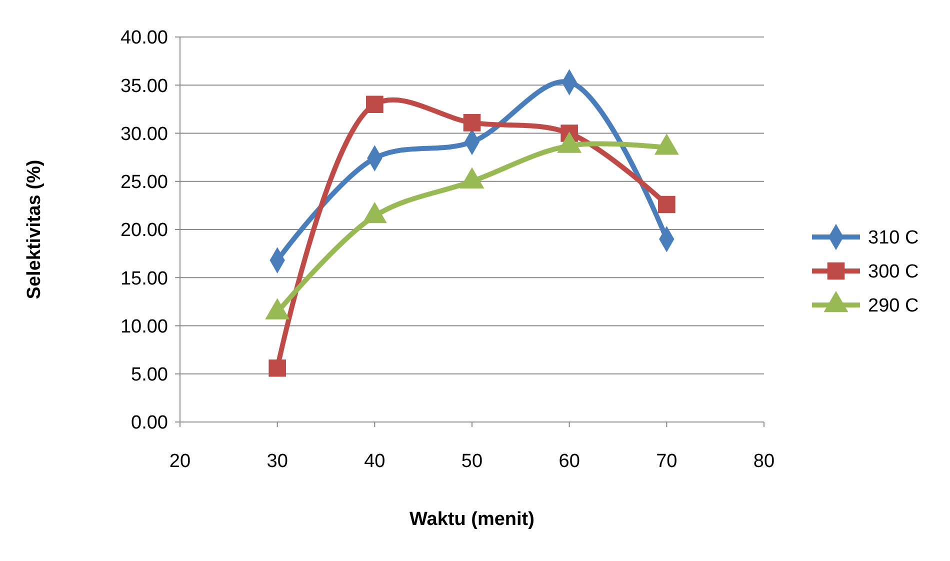 The height and width of the screenshot is (561, 950). I want to click on legend-label: 310 C, so click(893, 238).